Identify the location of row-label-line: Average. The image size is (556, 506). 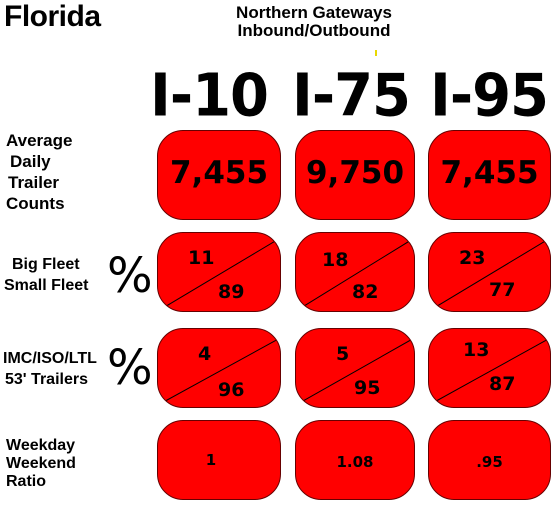
(39, 140).